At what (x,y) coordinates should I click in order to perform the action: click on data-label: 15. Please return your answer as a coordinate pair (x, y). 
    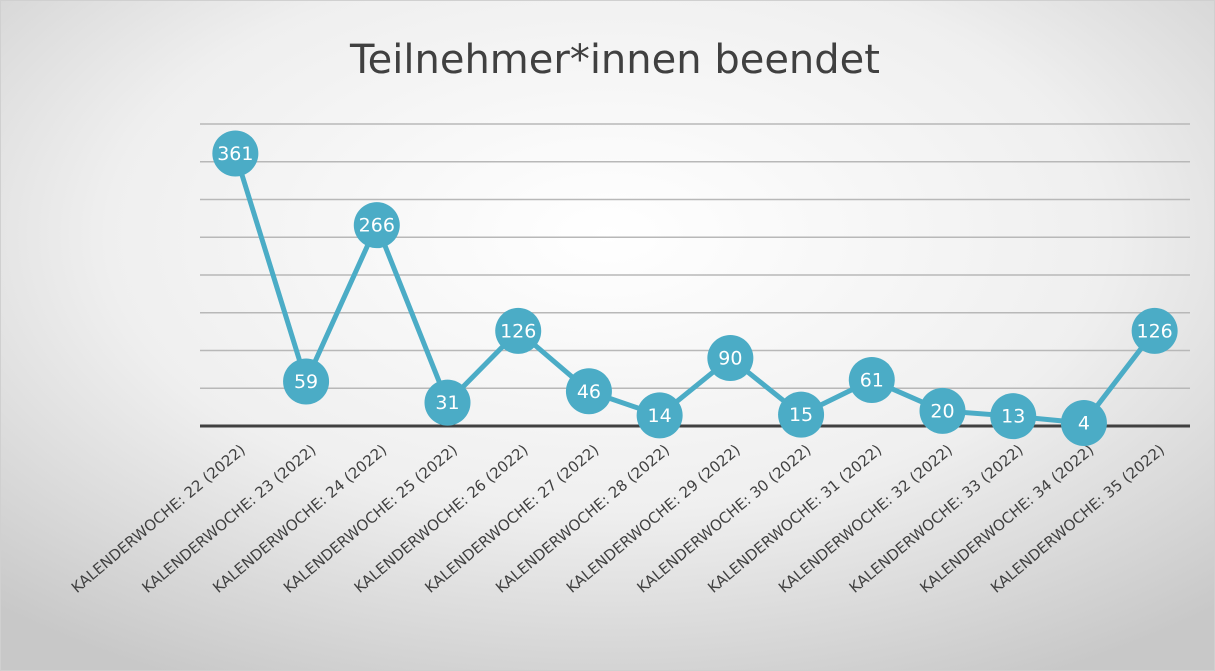
    Looking at the image, I should click on (801, 415).